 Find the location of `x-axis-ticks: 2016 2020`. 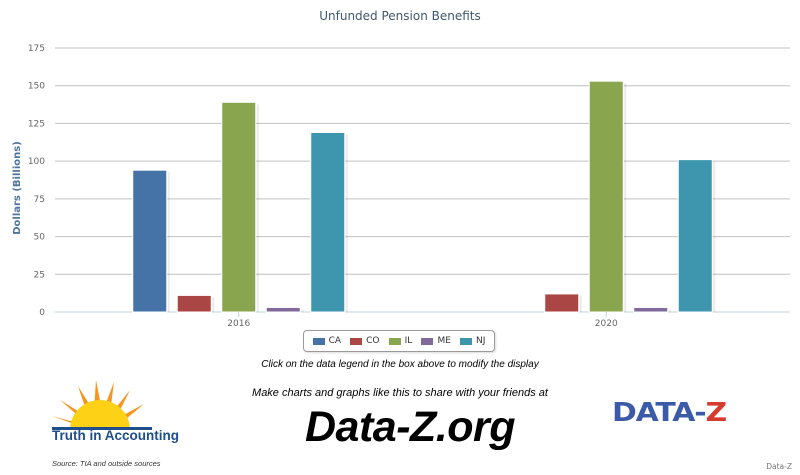

x-axis-ticks: 2016 2020 is located at coordinates (422, 320).